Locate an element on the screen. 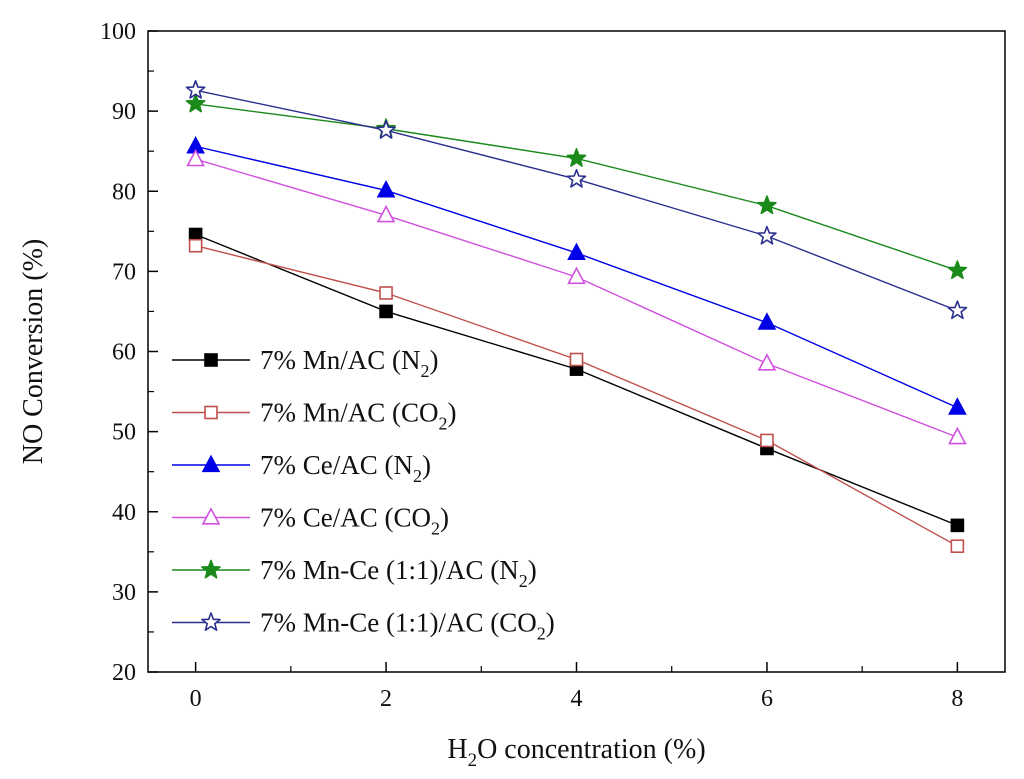  y-tick-label: 40 is located at coordinates (124, 513).